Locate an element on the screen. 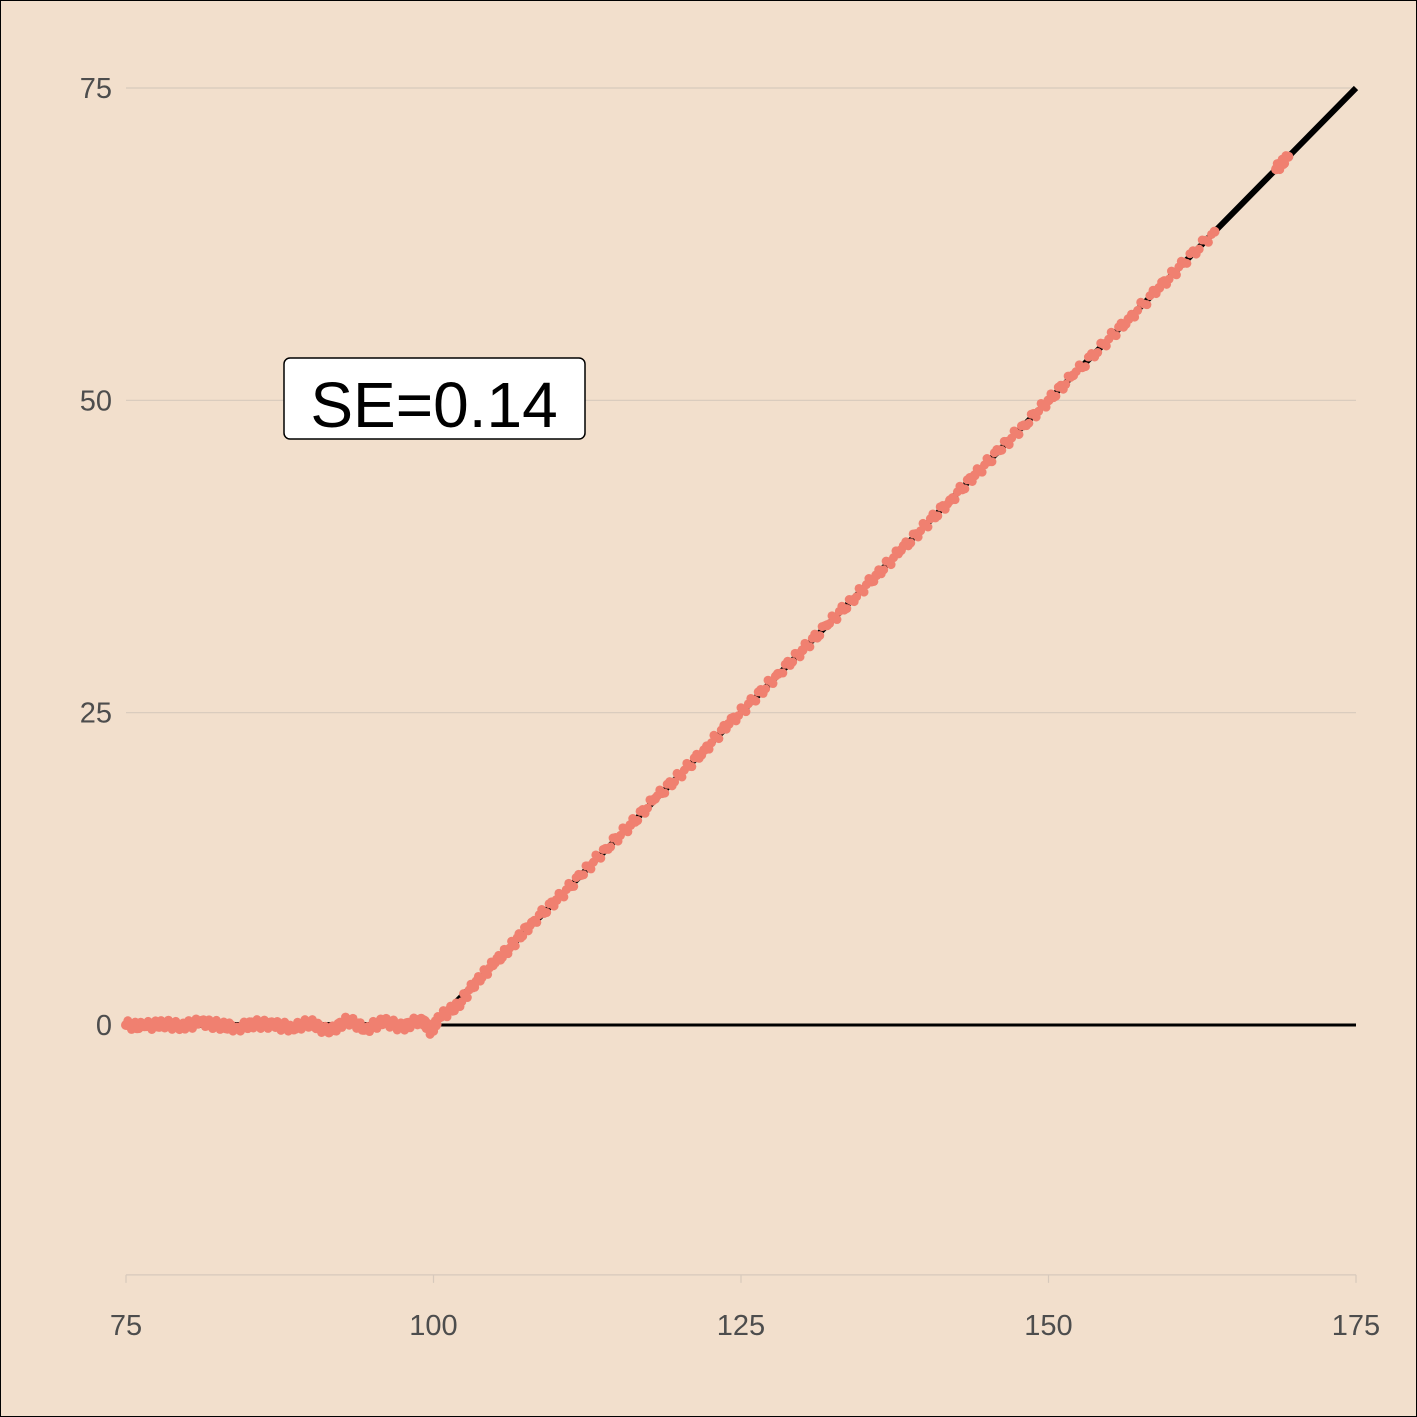  y-tick-label-0: 0 is located at coordinates (104, 1026).